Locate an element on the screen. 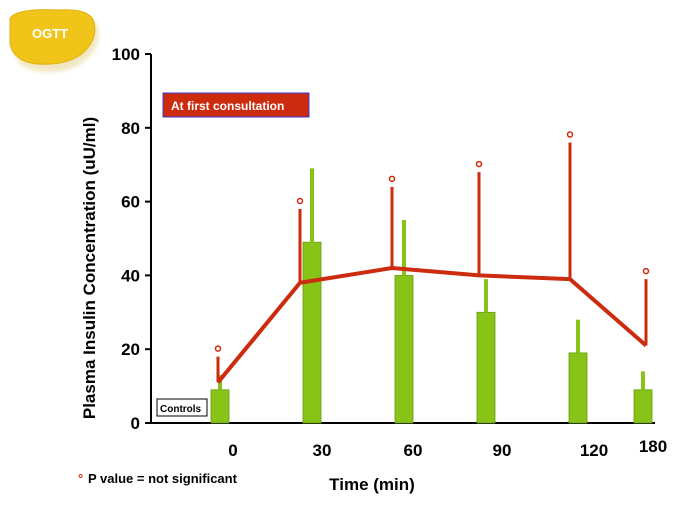  legend-controls-label: Controls is located at coordinates (181, 409).